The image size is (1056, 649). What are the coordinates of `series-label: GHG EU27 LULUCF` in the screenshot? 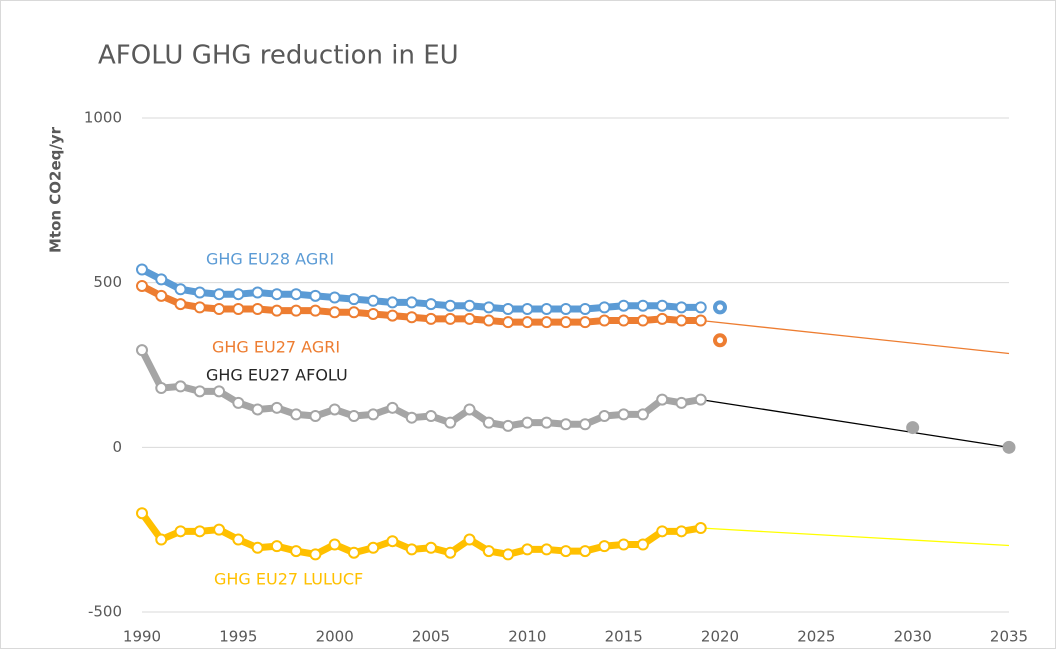 It's located at (288, 579).